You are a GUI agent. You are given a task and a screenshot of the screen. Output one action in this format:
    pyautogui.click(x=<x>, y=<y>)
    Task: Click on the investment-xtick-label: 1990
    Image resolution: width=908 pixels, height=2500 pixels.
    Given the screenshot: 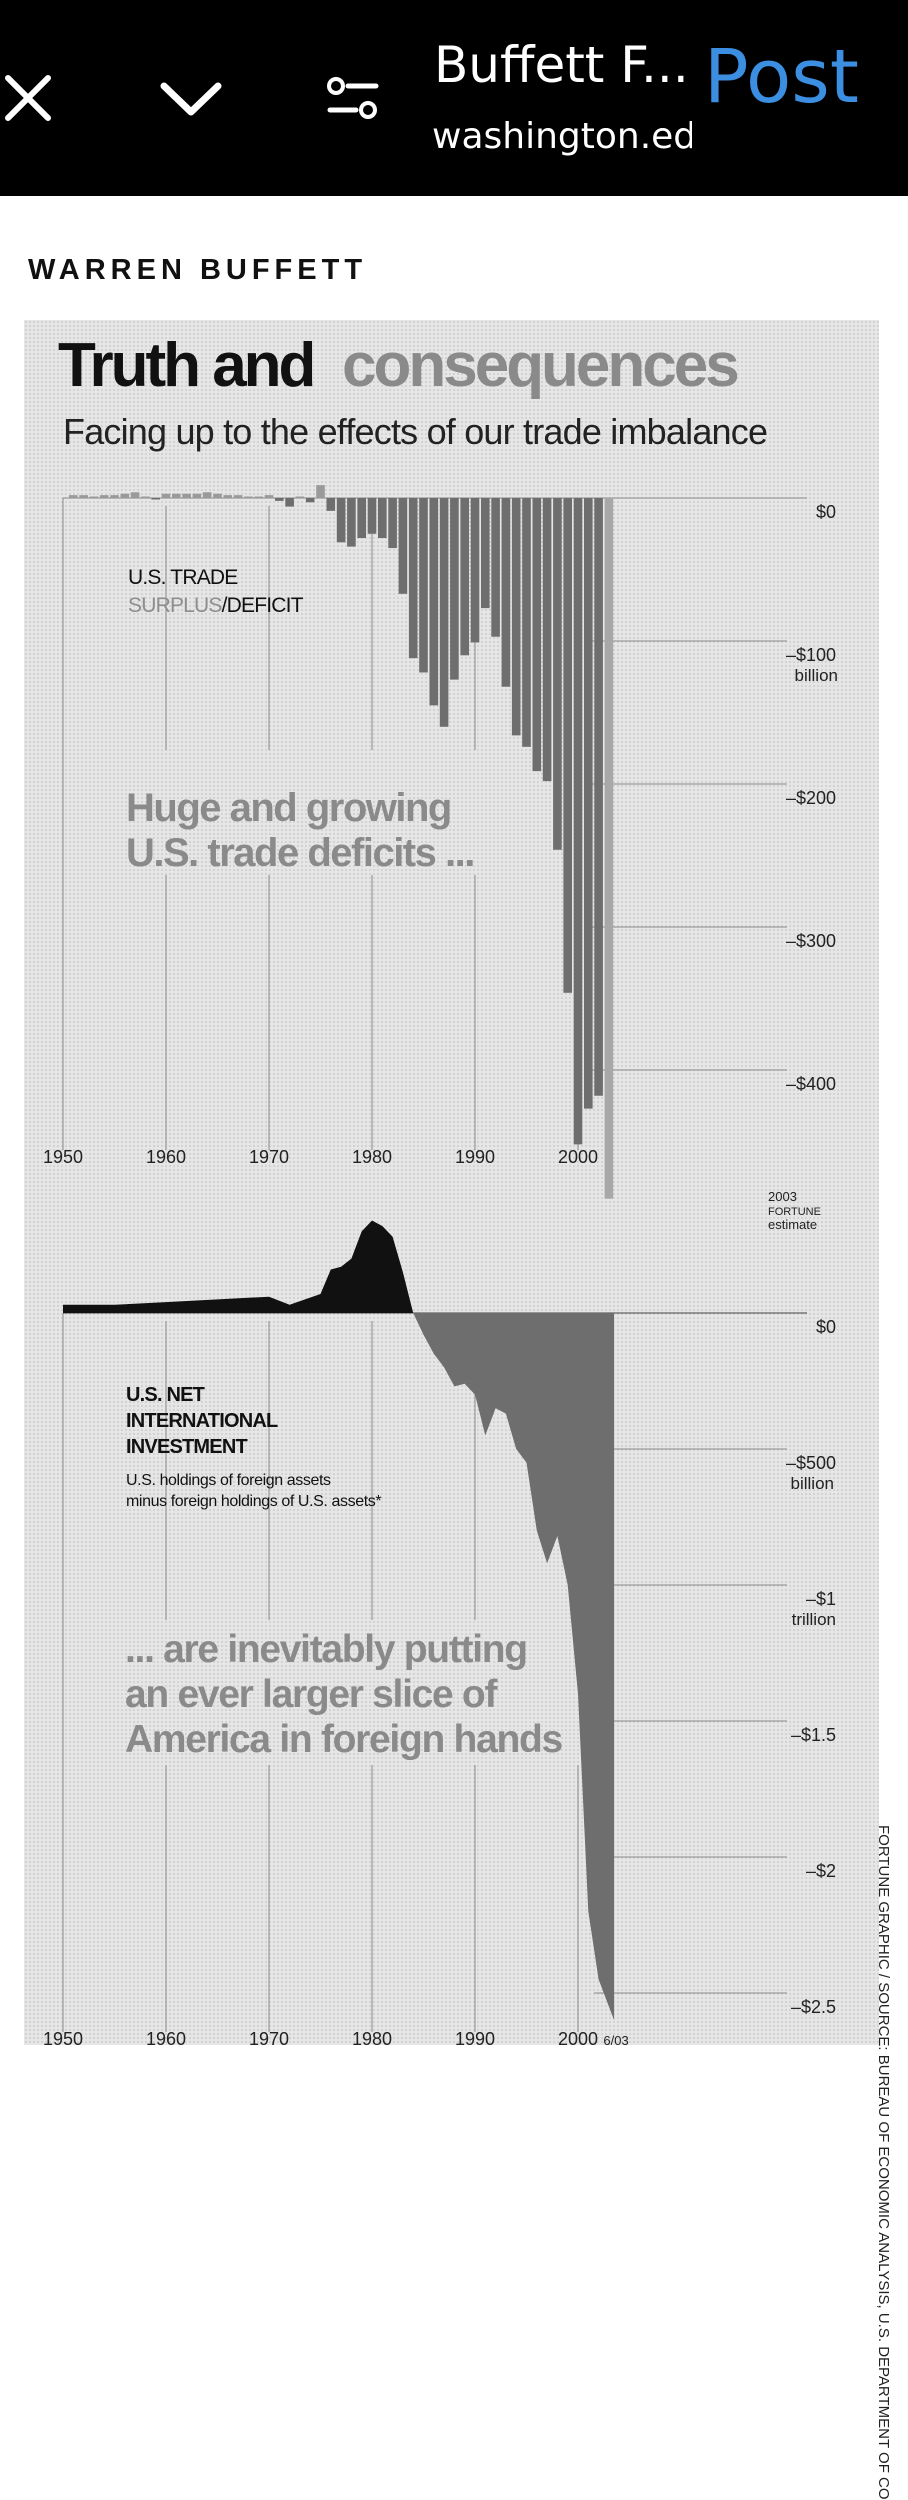 What is the action you would take?
    pyautogui.click(x=475, y=2037)
    